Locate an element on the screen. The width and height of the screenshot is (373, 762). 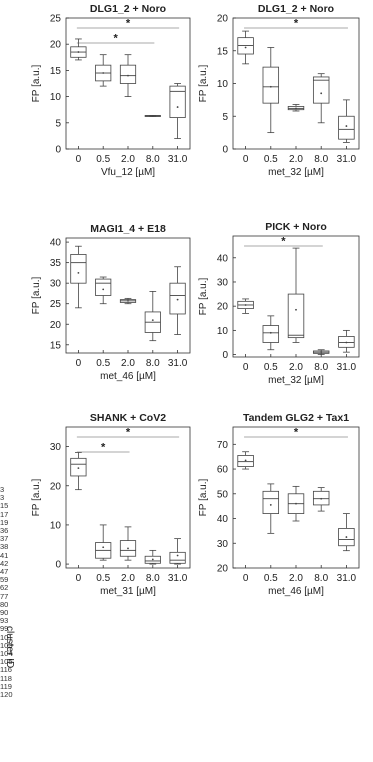
chart-title: MAGI1_4 + E18 is located at coordinates (128, 229).